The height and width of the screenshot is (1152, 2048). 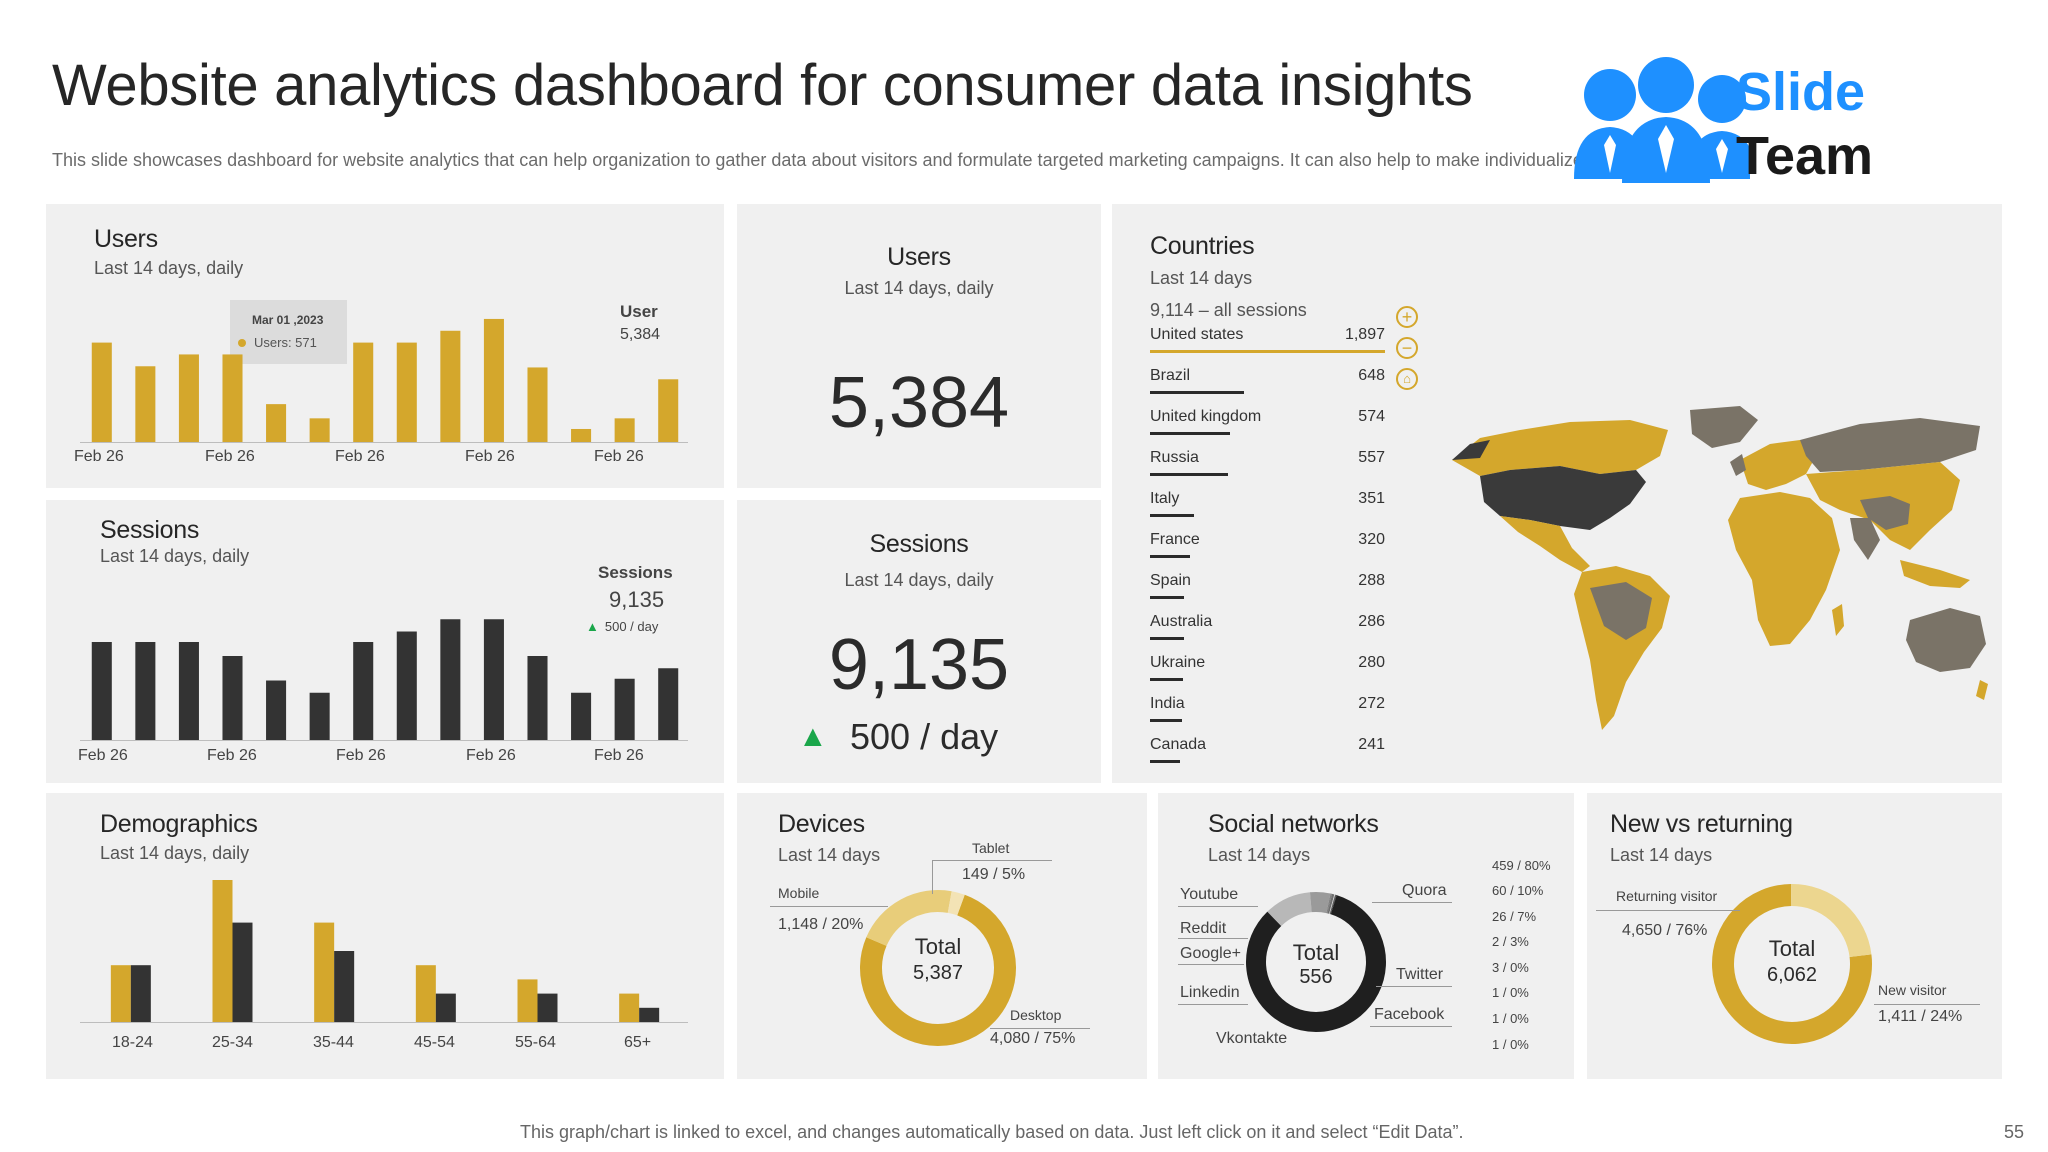 What do you see at coordinates (1267, 715) in the screenshot?
I see `country-row: India 272` at bounding box center [1267, 715].